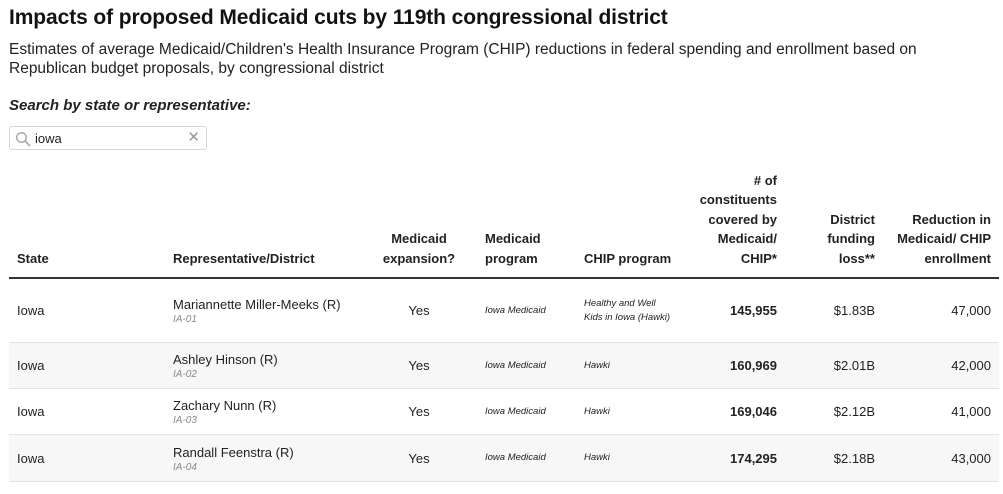 This screenshot has width=1003, height=494. Describe the element at coordinates (87, 224) in the screenshot. I see `column-header-state: State` at that location.